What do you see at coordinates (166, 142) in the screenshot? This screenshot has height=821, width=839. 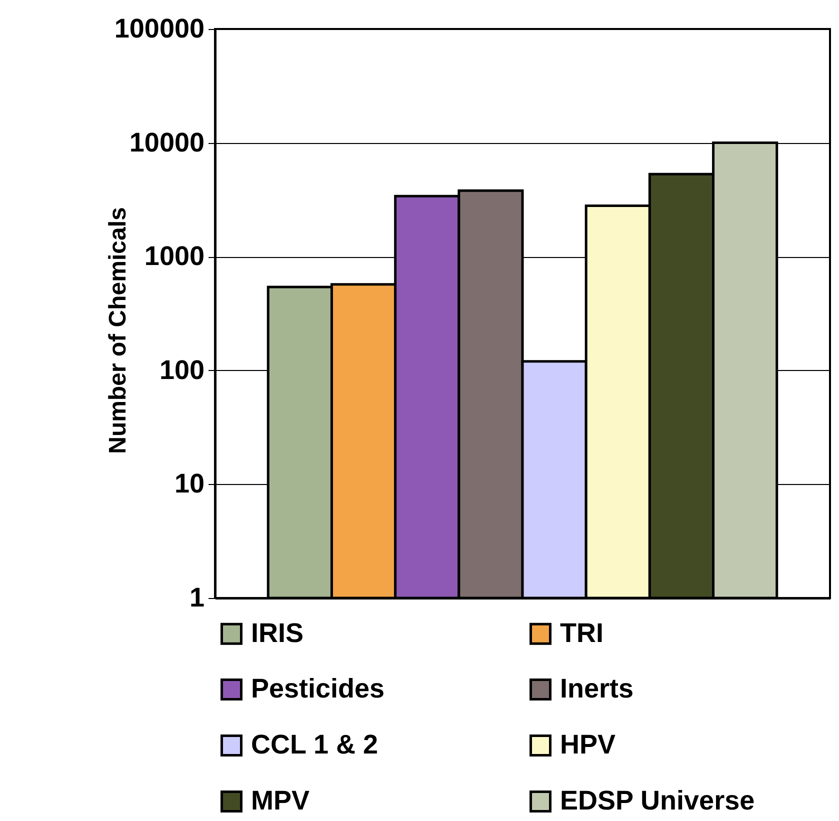 I see `y-tick-label: 10000` at bounding box center [166, 142].